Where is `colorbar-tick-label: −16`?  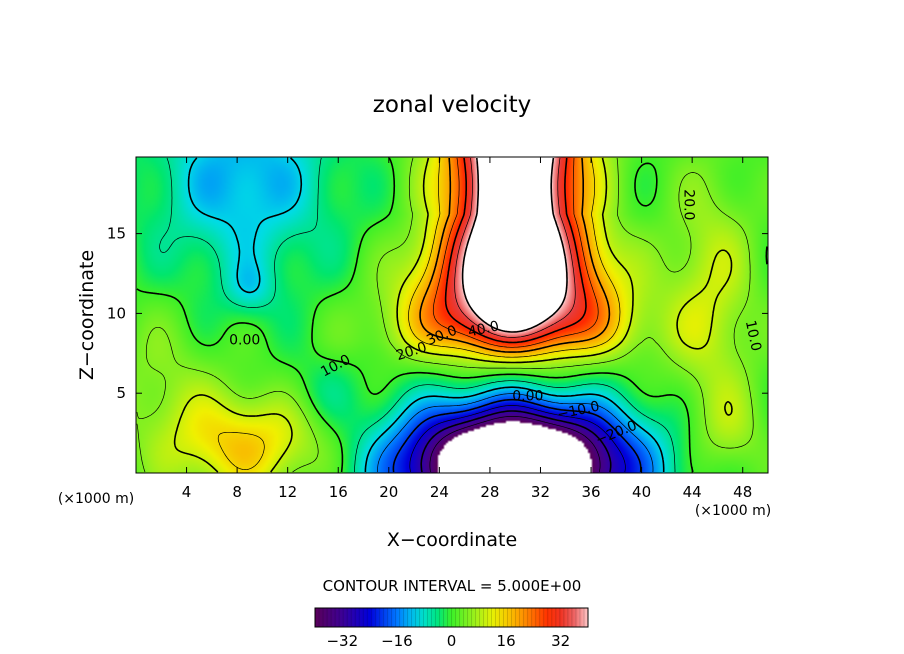
colorbar-tick-label: −16 is located at coordinates (397, 641).